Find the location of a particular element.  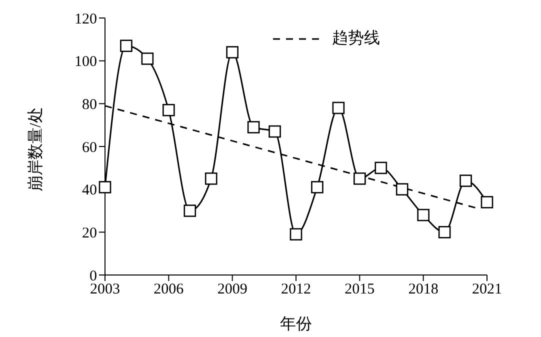

x-tick-label: 2015 is located at coordinates (359, 290).